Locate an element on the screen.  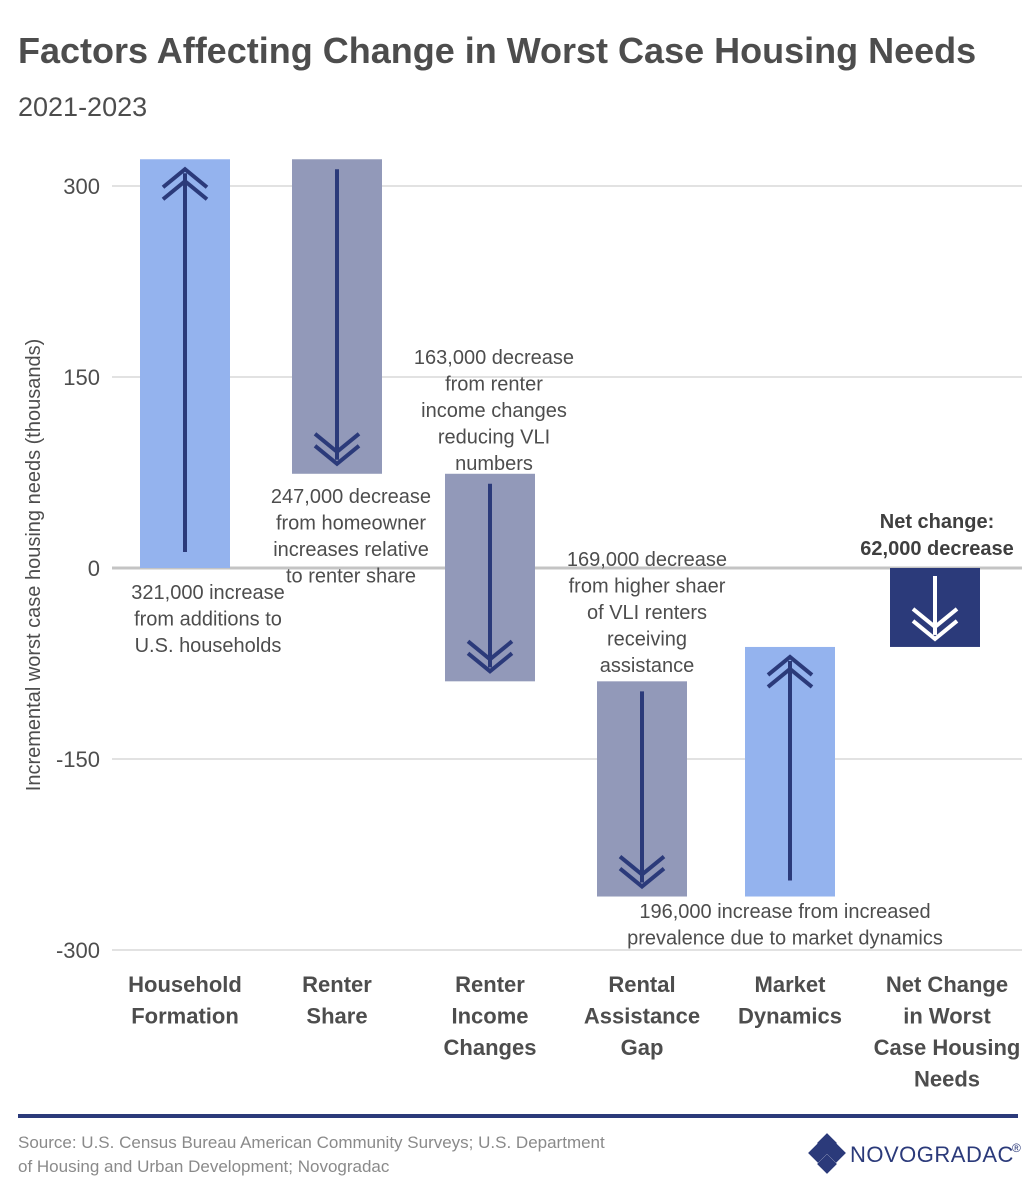
chart-subtitle: 2021-2023 is located at coordinates (82, 107).